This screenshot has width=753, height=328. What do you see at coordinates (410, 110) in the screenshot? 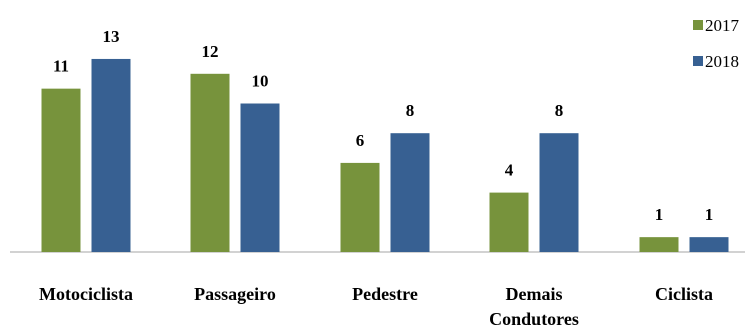
I see `value-label-2018-2: 8` at bounding box center [410, 110].